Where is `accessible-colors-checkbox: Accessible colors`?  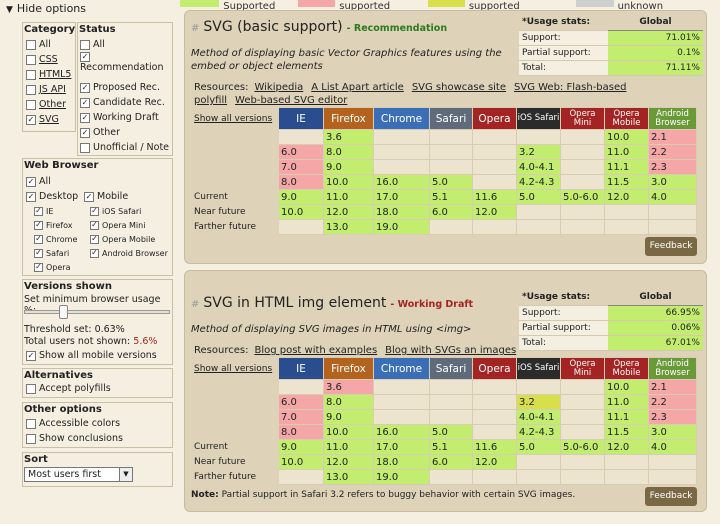
accessible-colors-checkbox: Accessible colors is located at coordinates (74, 423).